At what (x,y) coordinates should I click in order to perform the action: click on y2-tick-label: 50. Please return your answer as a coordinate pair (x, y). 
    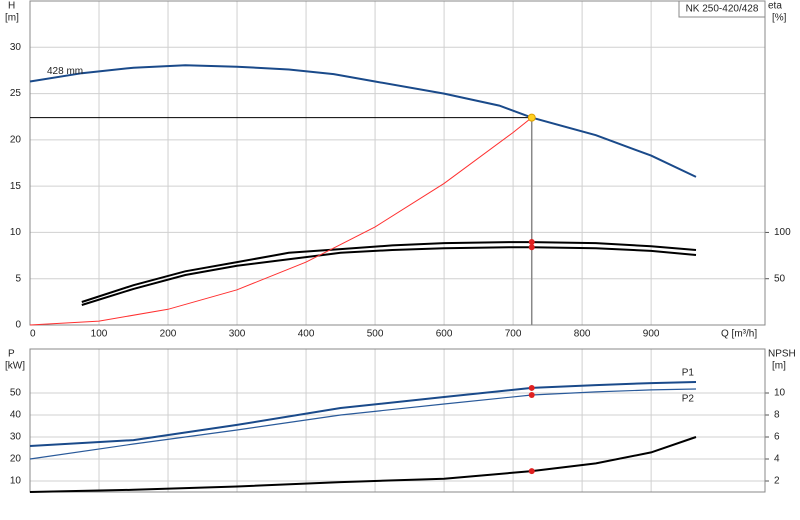
    Looking at the image, I should click on (780, 278).